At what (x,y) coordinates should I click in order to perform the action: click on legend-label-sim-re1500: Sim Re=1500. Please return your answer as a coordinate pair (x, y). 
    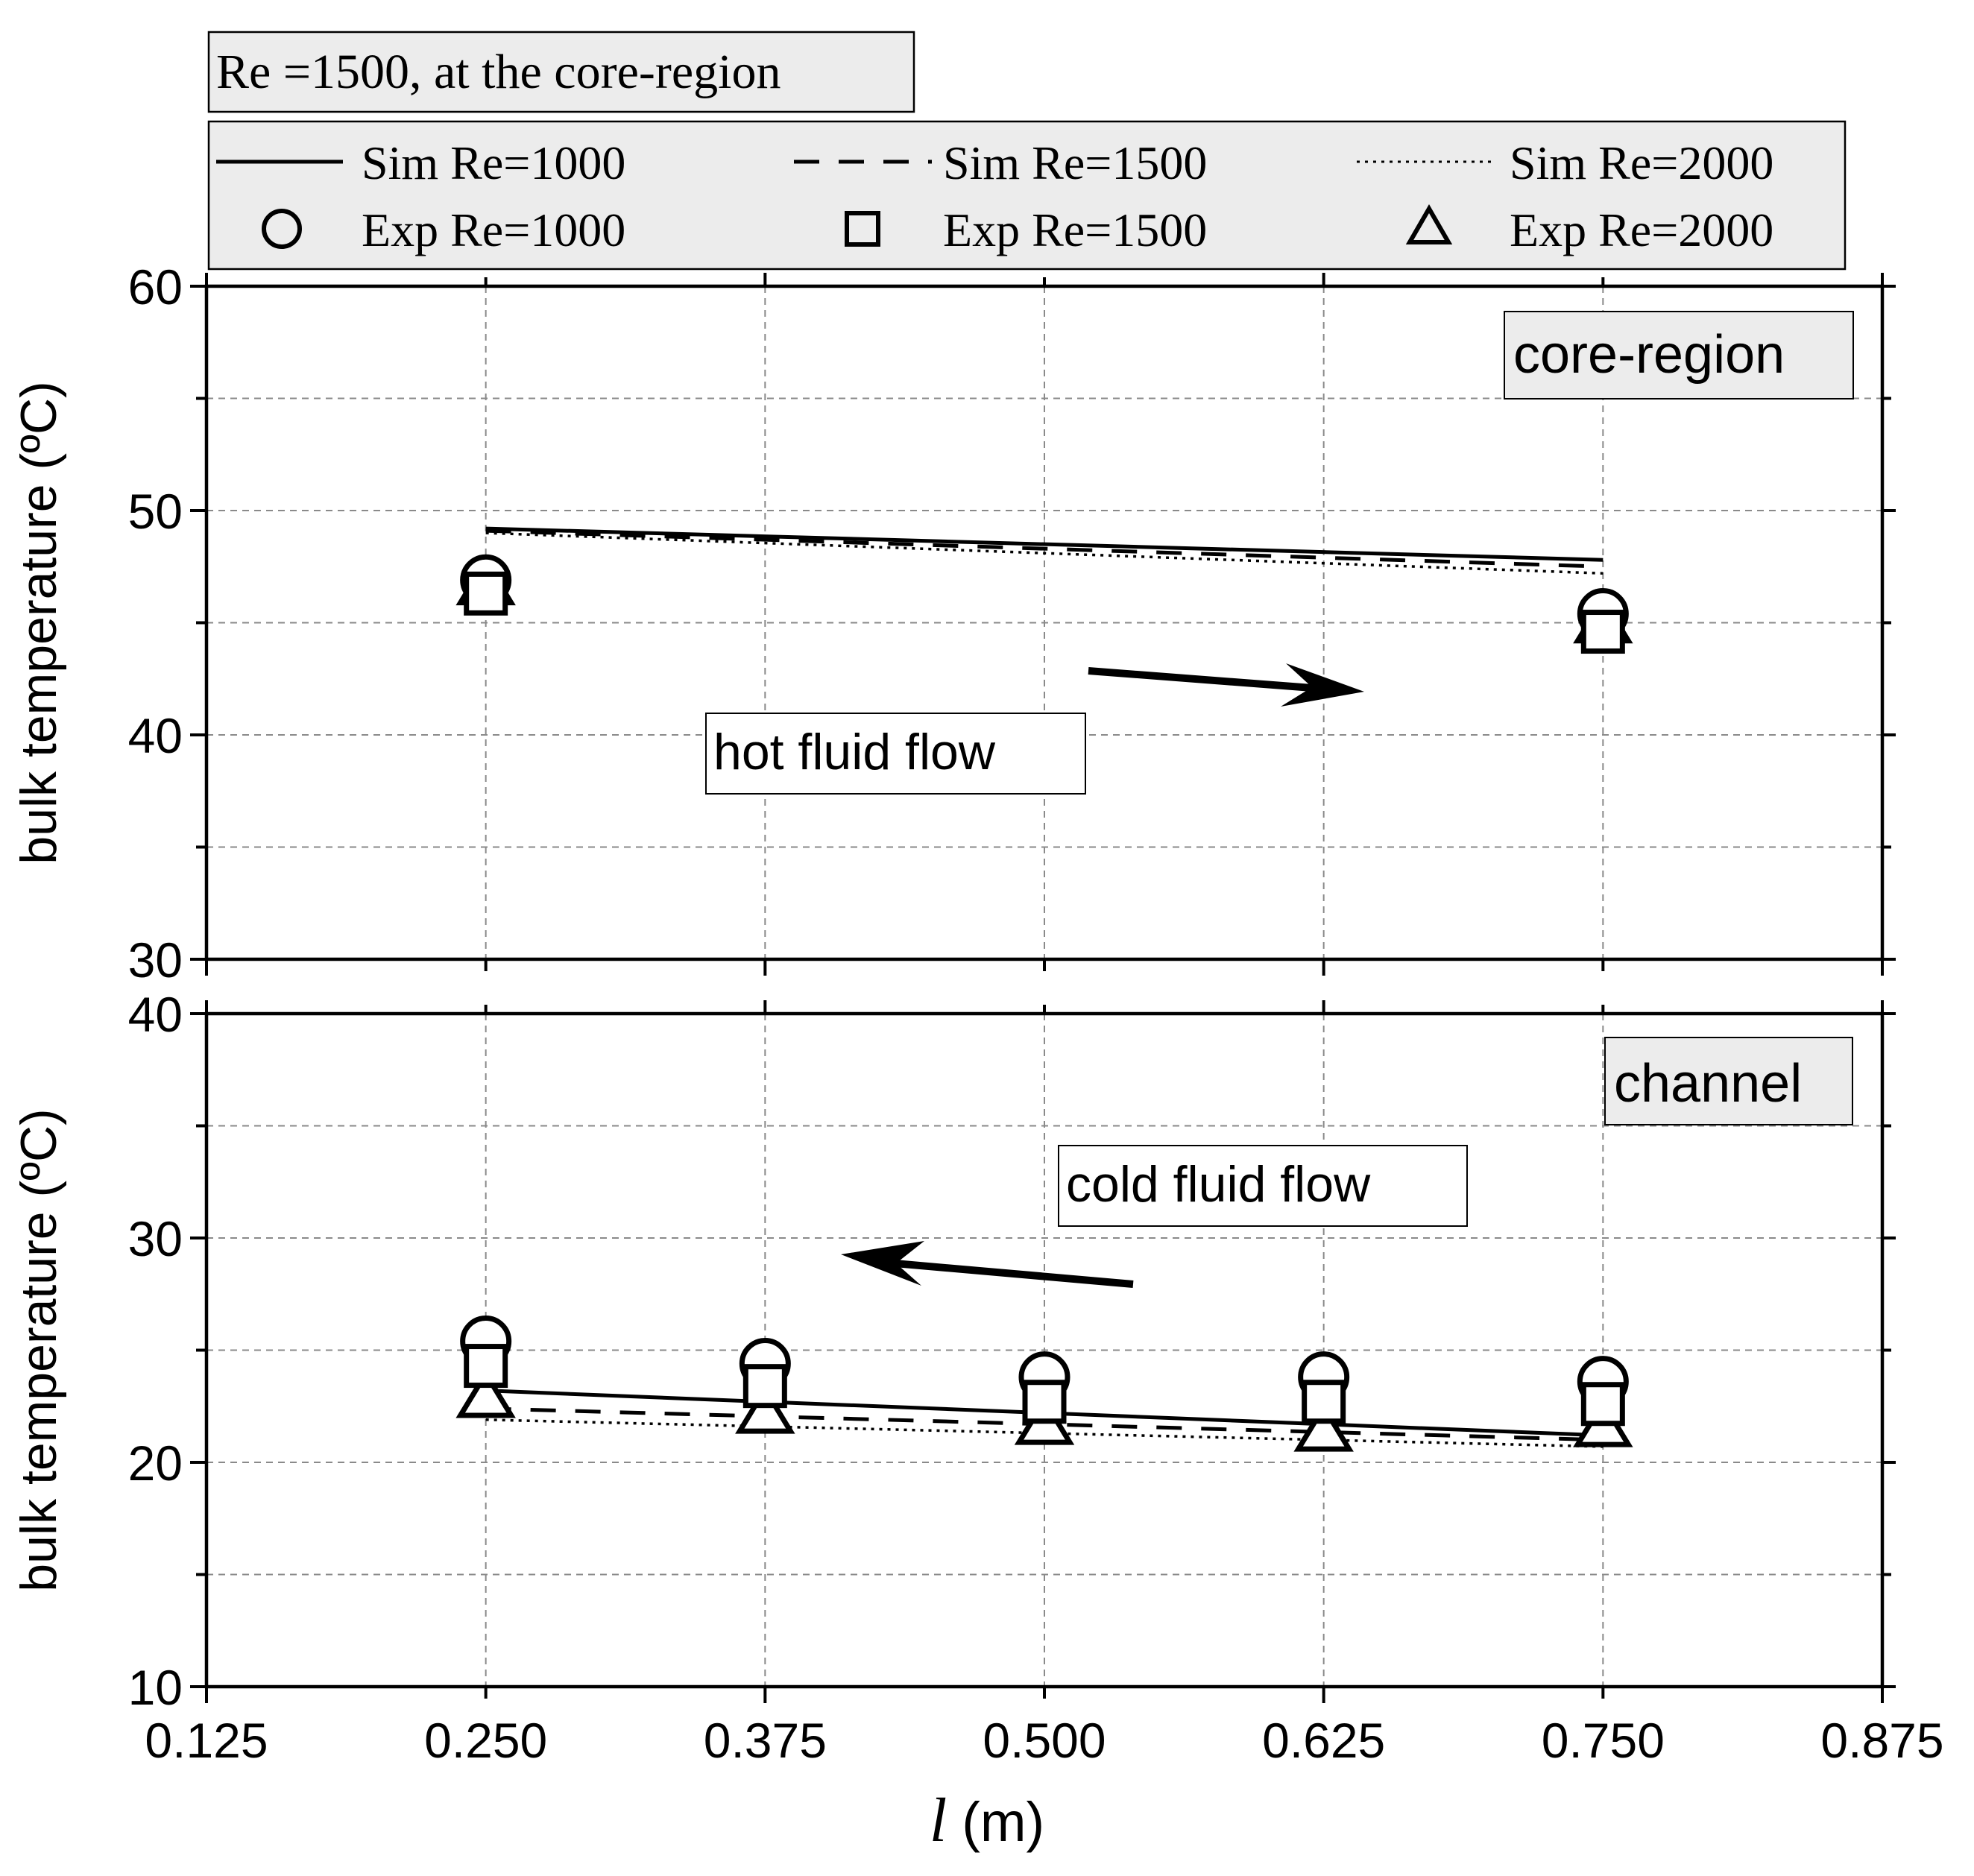
    Looking at the image, I should click on (1075, 162).